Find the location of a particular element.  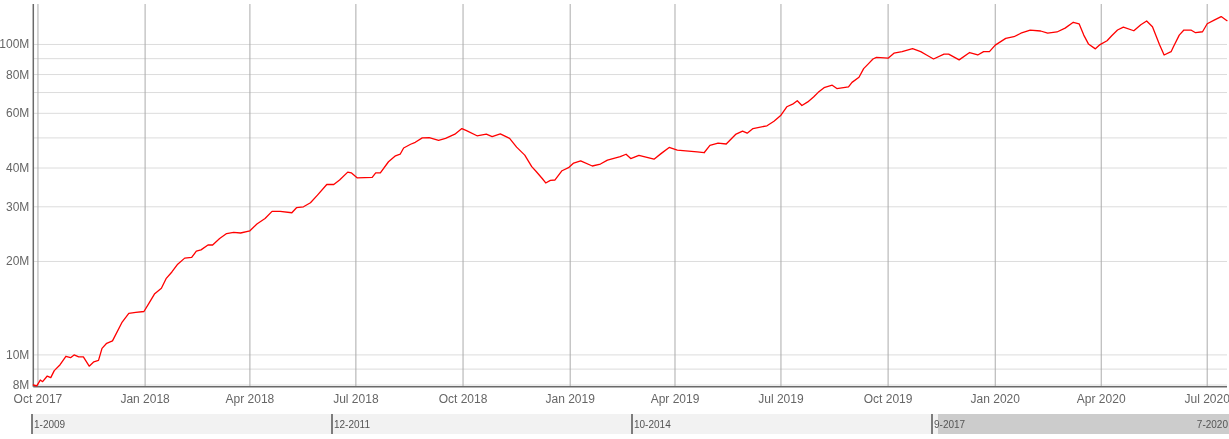

x-tick-label: Jul 2019 is located at coordinates (781, 399).